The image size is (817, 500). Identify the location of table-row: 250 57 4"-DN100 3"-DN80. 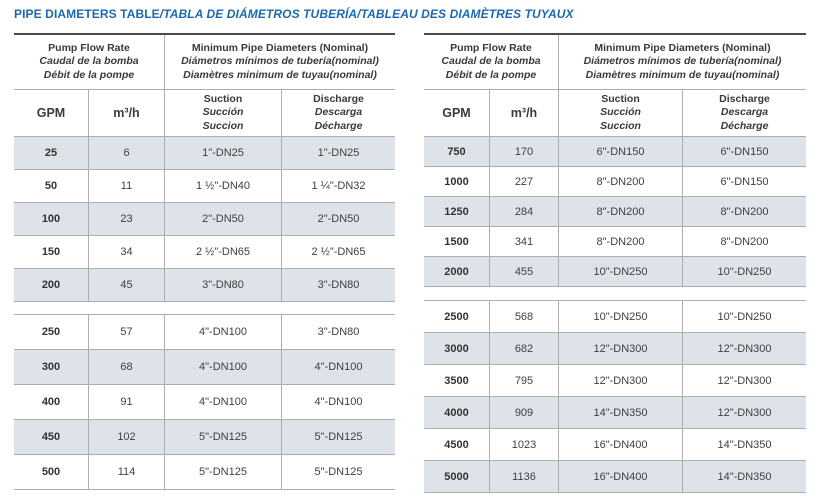
(204, 332).